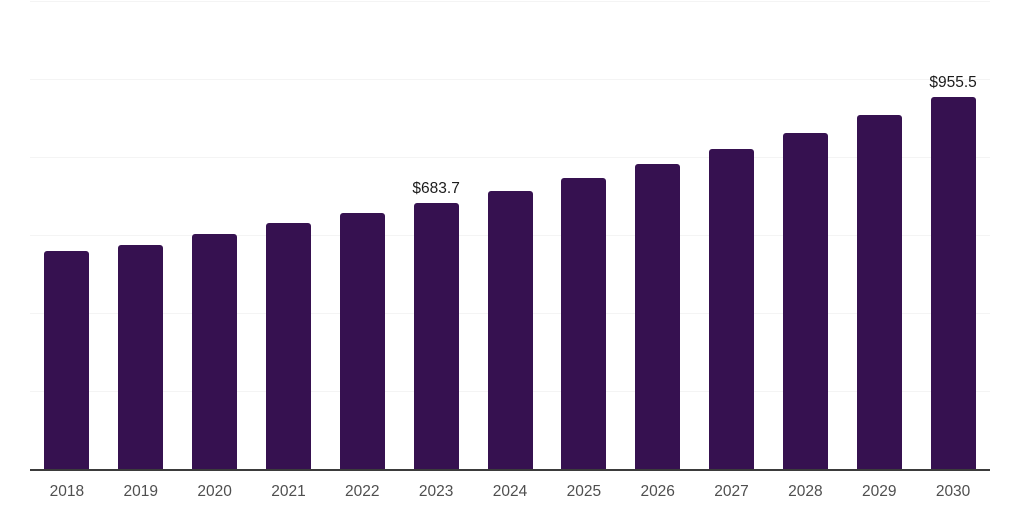  I want to click on bar-value-label-2030: $955.5, so click(953, 82).